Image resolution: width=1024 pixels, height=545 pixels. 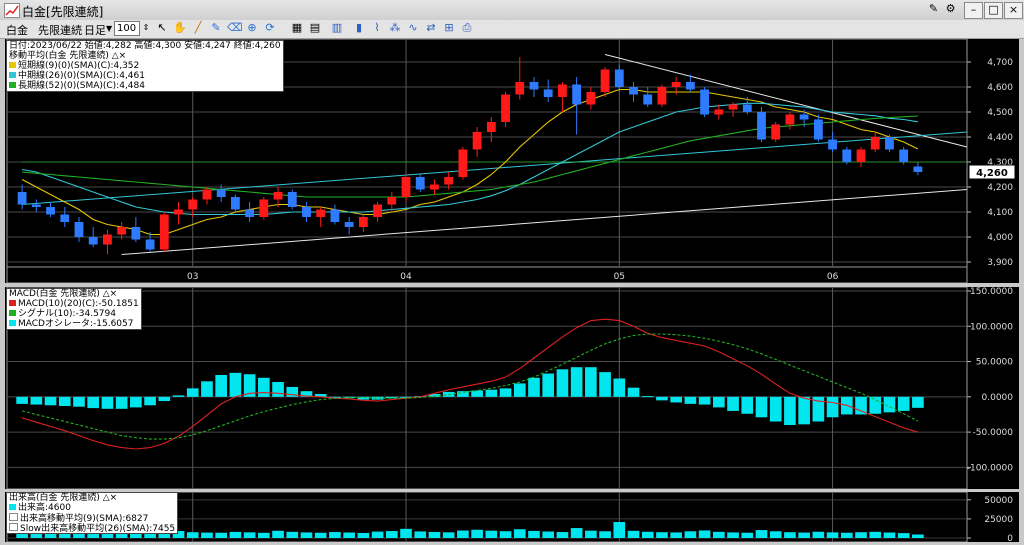 What do you see at coordinates (998, 501) in the screenshot?
I see `y-tick-label: 50000` at bounding box center [998, 501].